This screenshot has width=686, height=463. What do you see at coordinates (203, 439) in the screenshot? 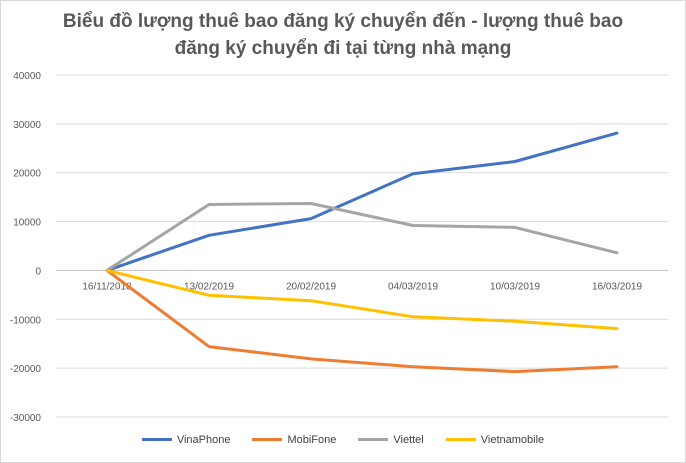
I see `legend-label: VinaPhone` at bounding box center [203, 439].